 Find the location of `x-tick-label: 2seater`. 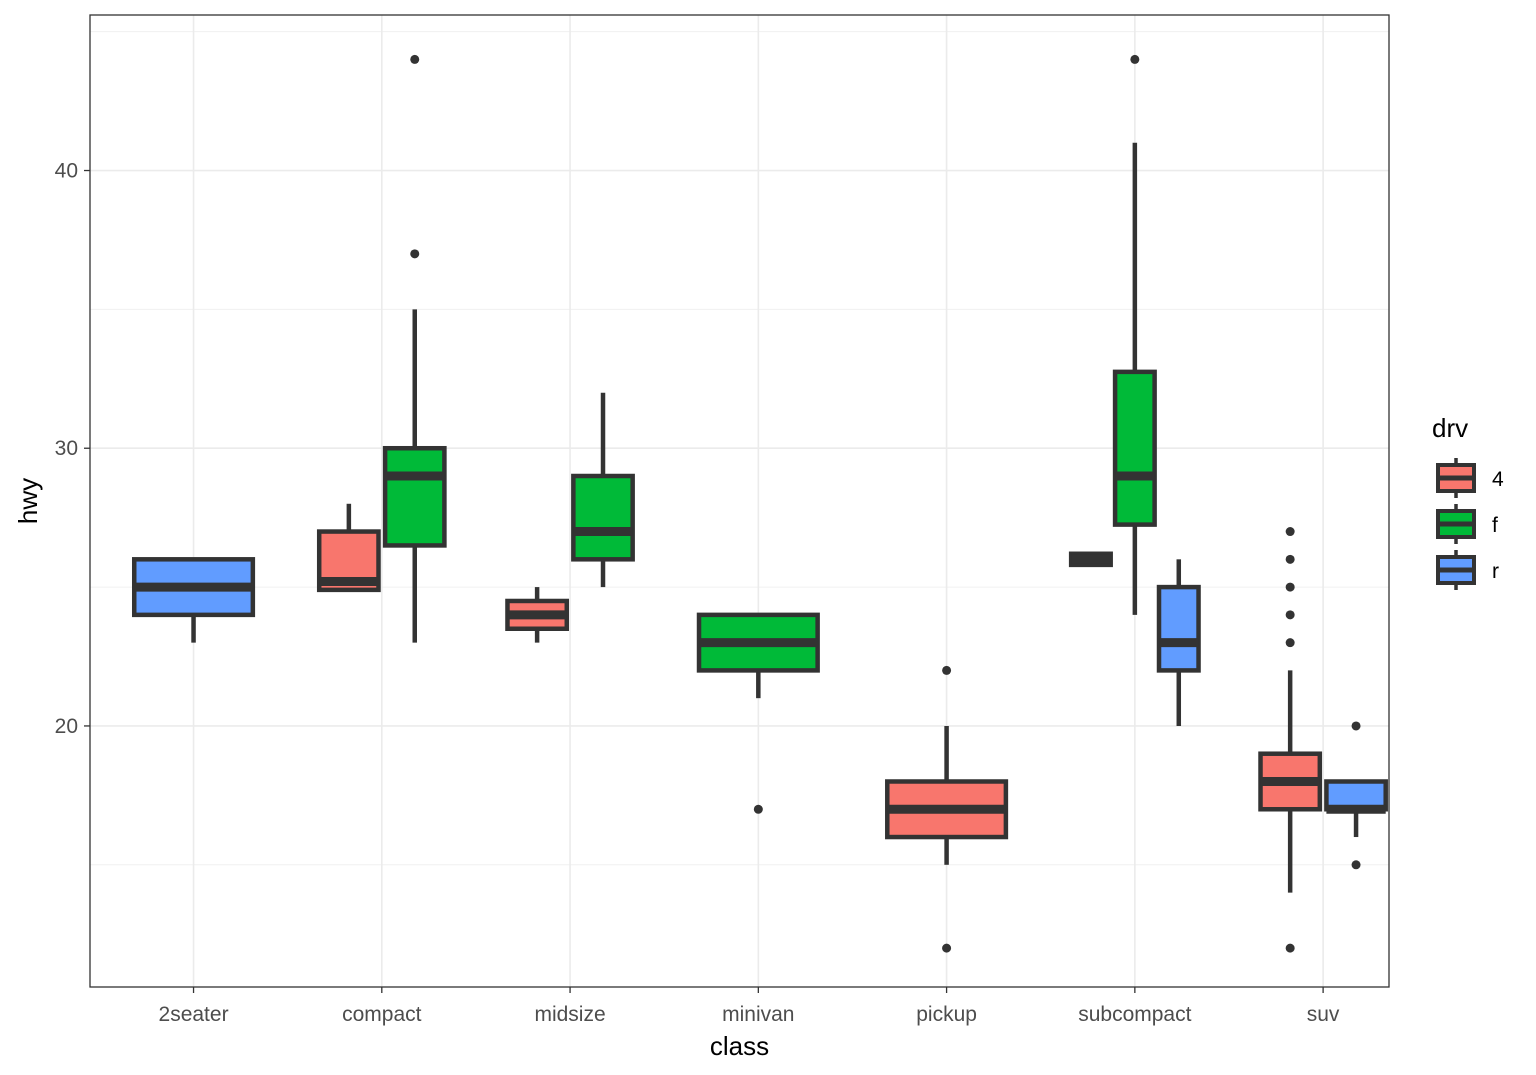

x-tick-label: 2seater is located at coordinates (194, 1014).